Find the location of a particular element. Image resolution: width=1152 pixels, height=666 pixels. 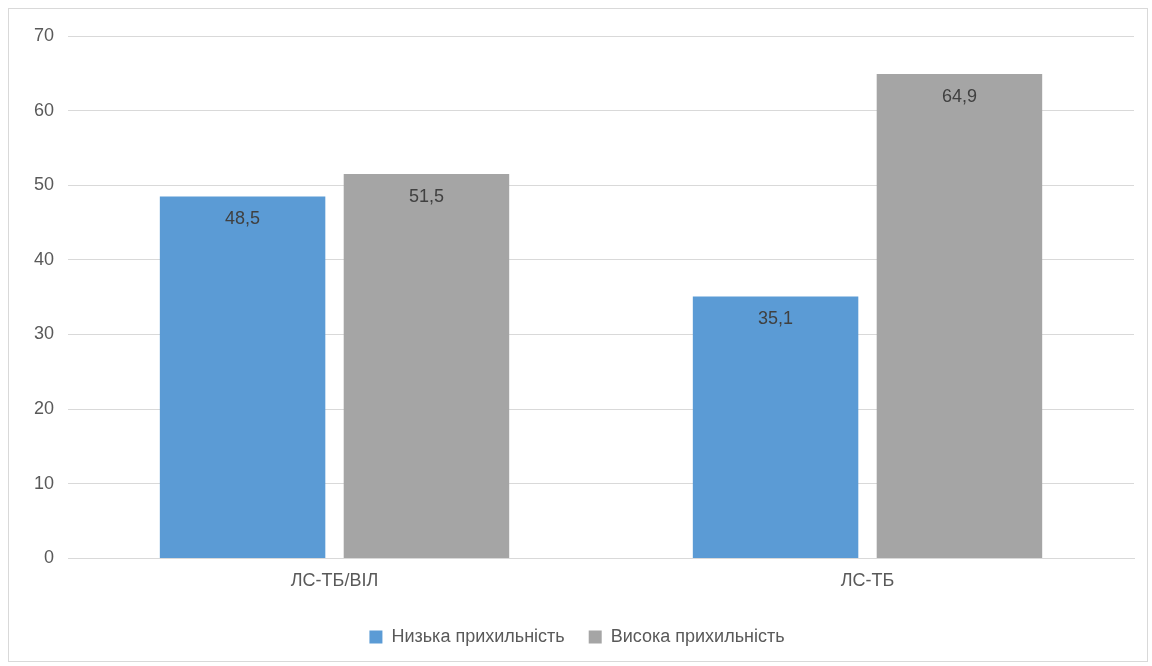

x-tick-label: ЛС-ТБ is located at coordinates (867, 580).